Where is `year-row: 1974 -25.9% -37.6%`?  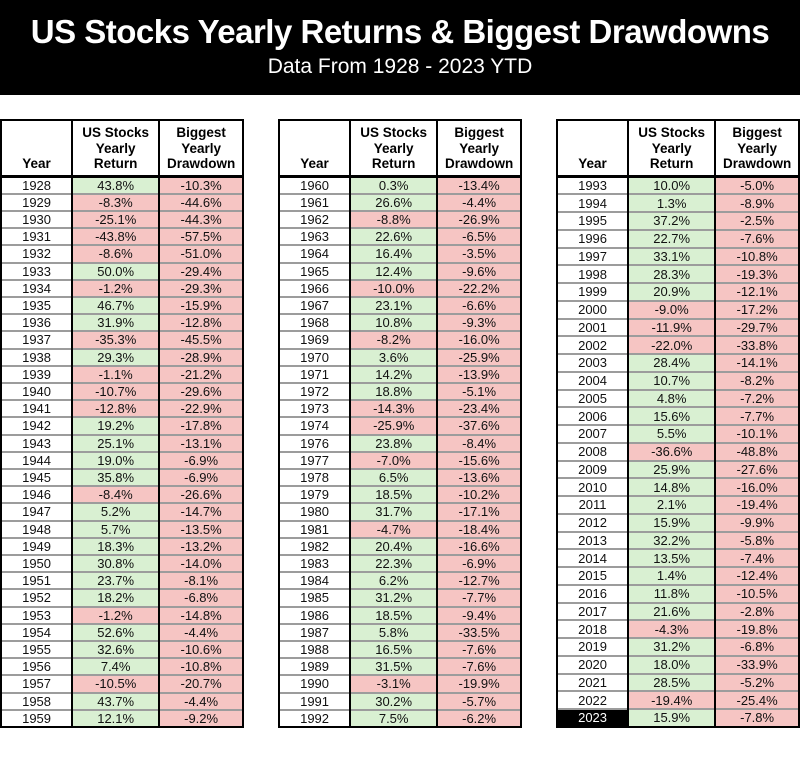 year-row: 1974 -25.9% -37.6% is located at coordinates (399, 425).